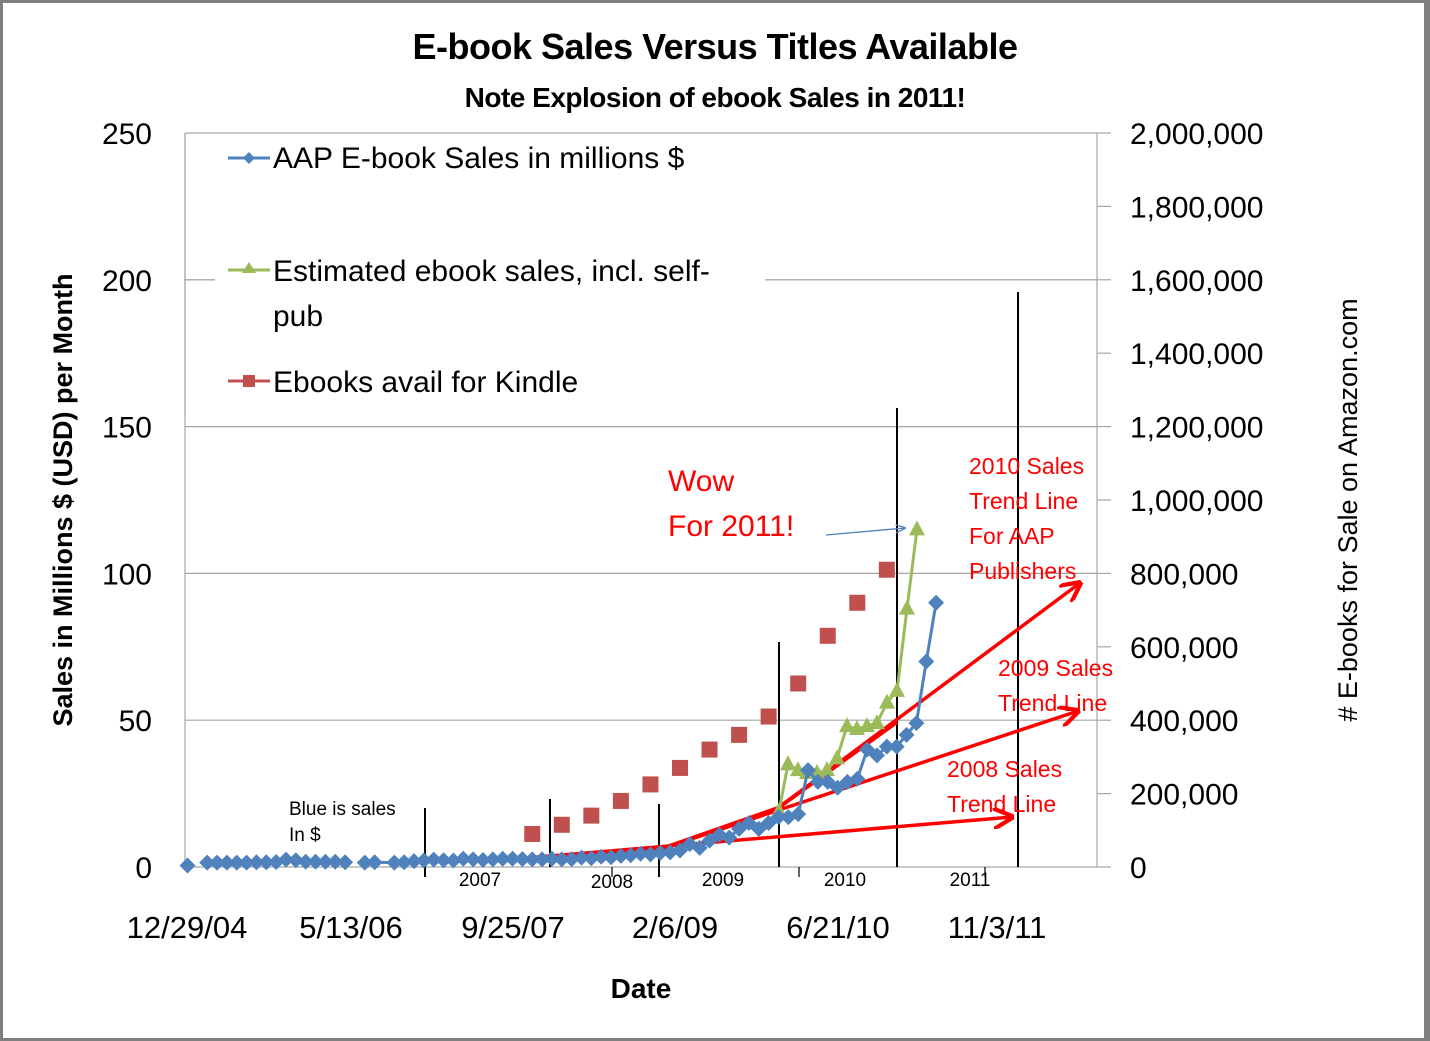  What do you see at coordinates (1196, 207) in the screenshot?
I see `y2-tick-label: 1,800,000` at bounding box center [1196, 207].